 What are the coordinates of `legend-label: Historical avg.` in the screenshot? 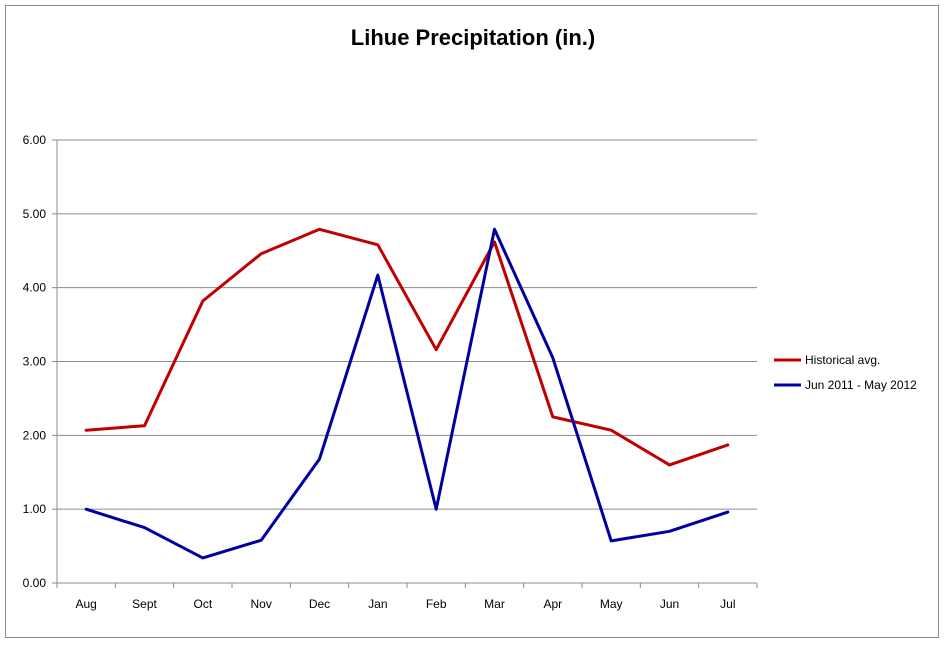 It's located at (842, 360).